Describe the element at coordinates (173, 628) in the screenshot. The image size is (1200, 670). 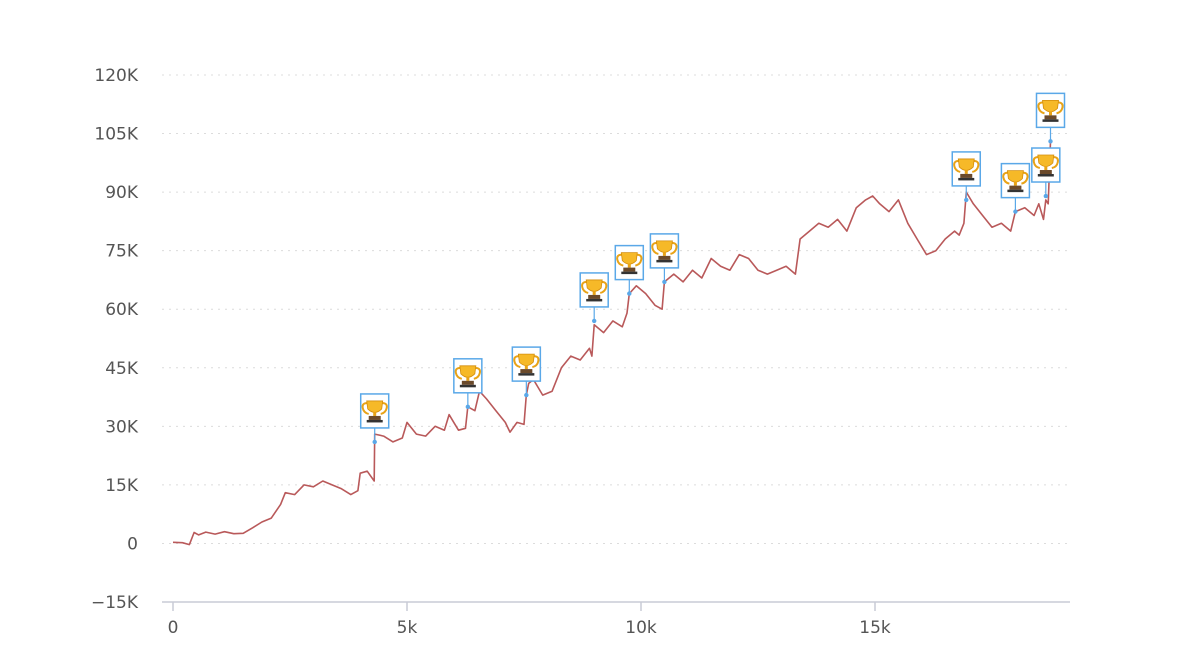
I see `x-tick-label: 0` at that location.